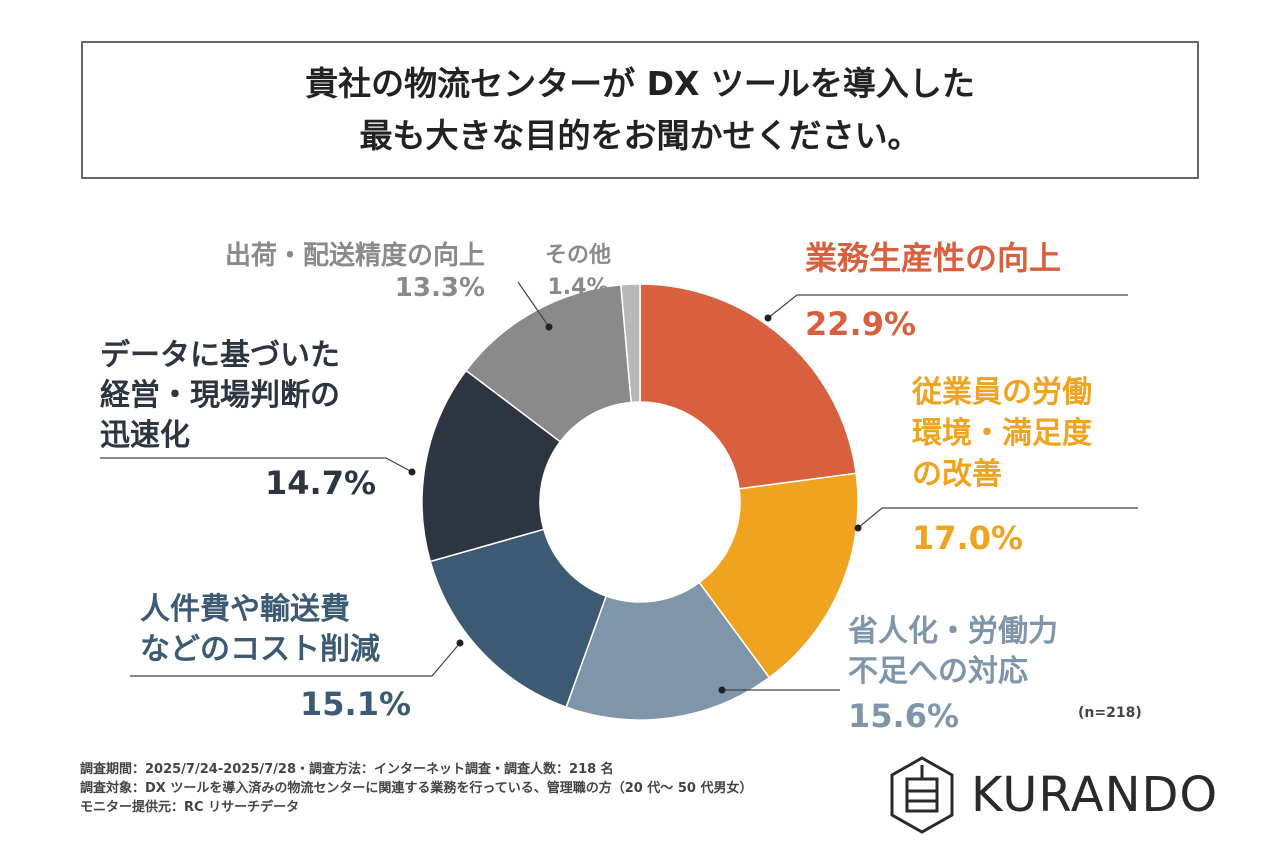  Describe the element at coordinates (1095, 795) in the screenshot. I see `logo-text: KURANDO` at that location.